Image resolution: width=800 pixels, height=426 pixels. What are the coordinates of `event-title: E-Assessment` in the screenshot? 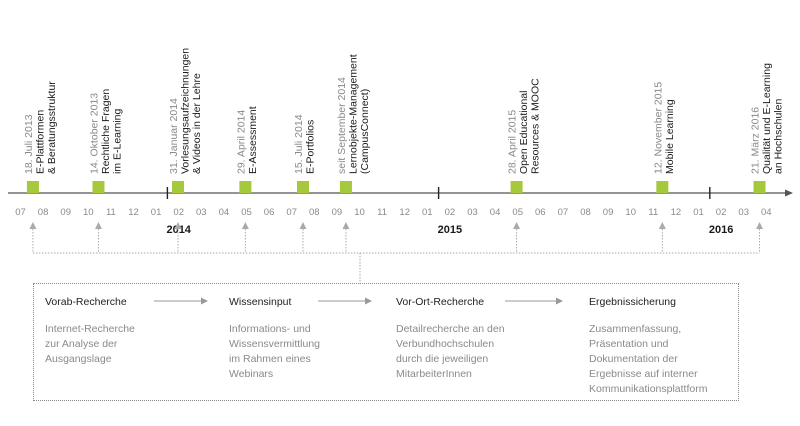 It's located at (253, 140).